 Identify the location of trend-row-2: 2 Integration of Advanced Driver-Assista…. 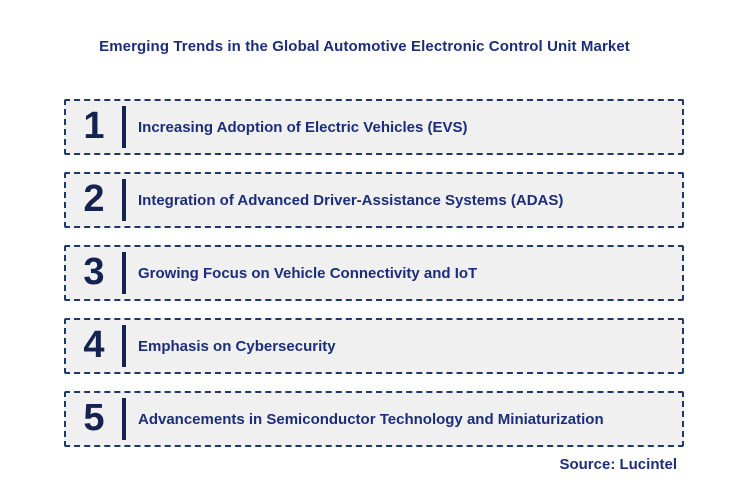
(374, 200).